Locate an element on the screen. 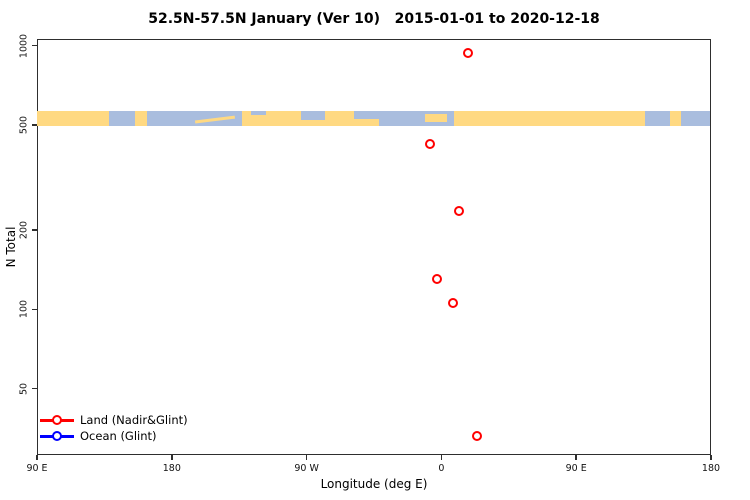  legend: Land (Nadir&Glint) Ocean (Glint) is located at coordinates (114, 428).